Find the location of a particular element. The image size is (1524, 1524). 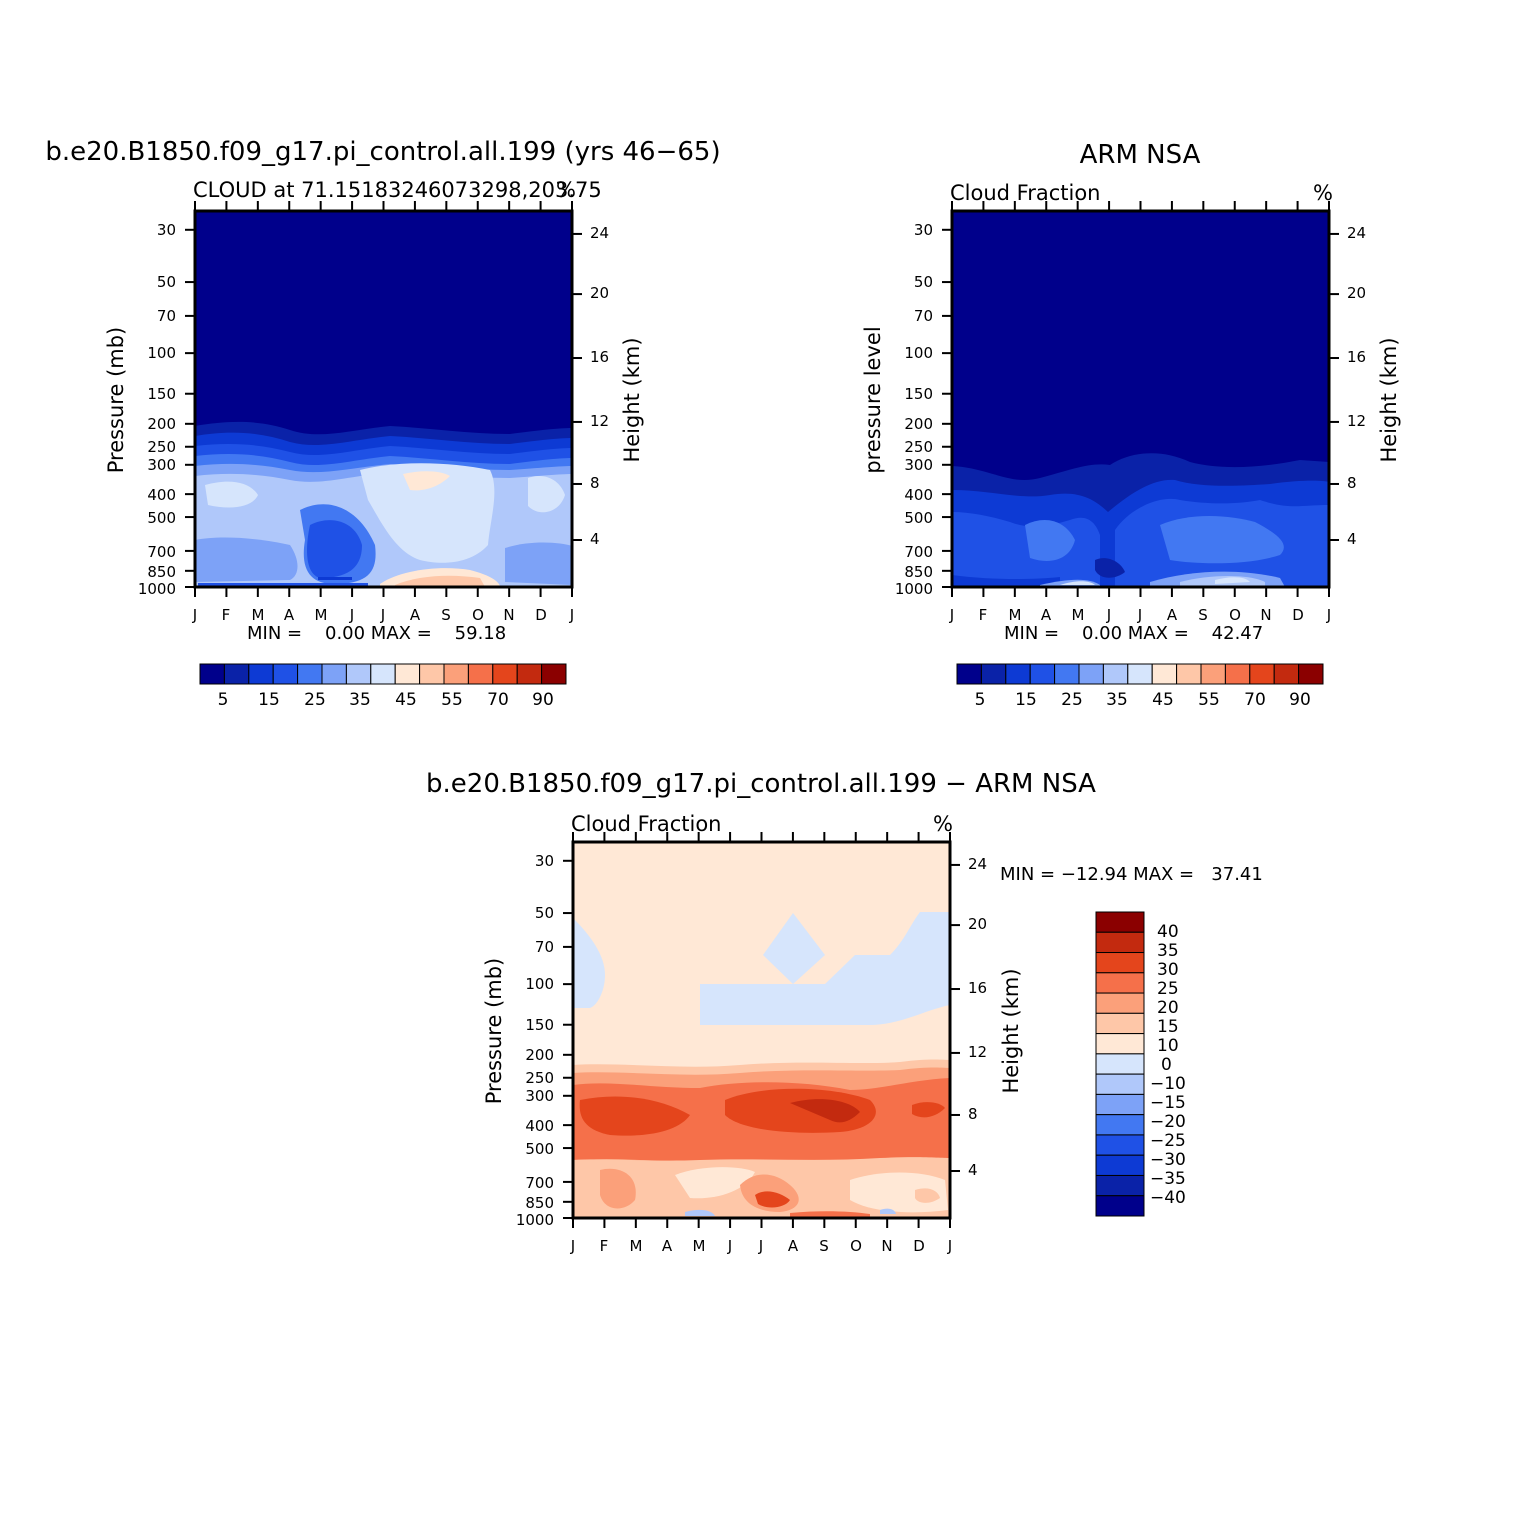

month-label: N is located at coordinates (1265, 615).